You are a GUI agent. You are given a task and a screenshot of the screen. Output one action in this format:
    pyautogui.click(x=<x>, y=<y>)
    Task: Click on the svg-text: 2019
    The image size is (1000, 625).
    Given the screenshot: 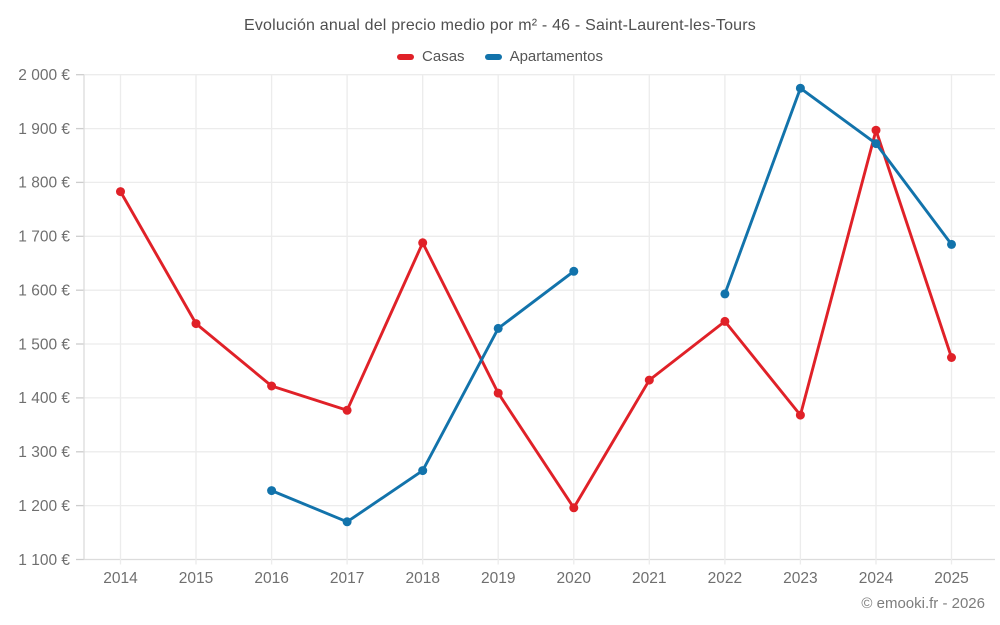 What is the action you would take?
    pyautogui.click(x=498, y=578)
    